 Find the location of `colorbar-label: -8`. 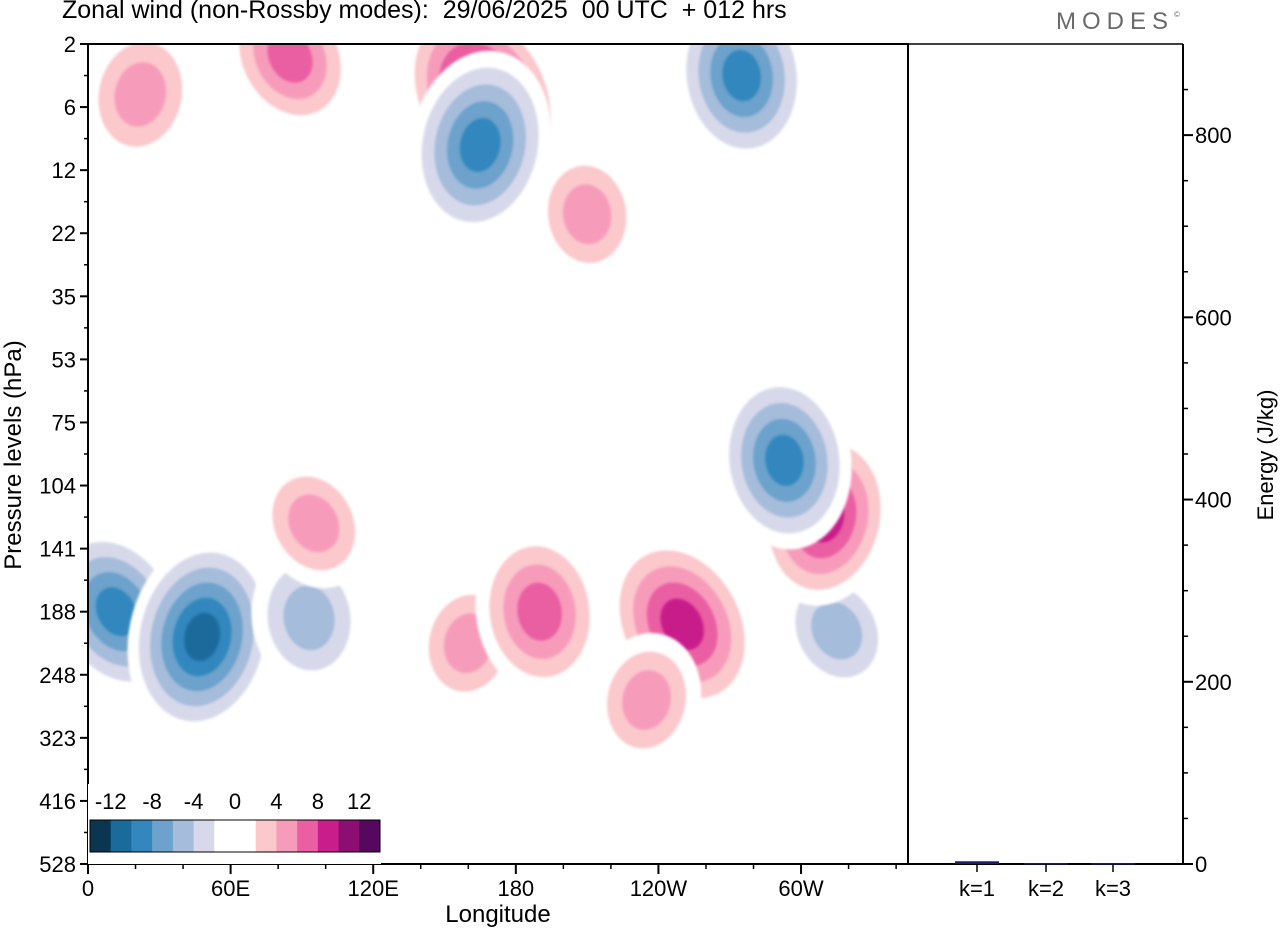

colorbar-label: -8 is located at coordinates (152, 801).